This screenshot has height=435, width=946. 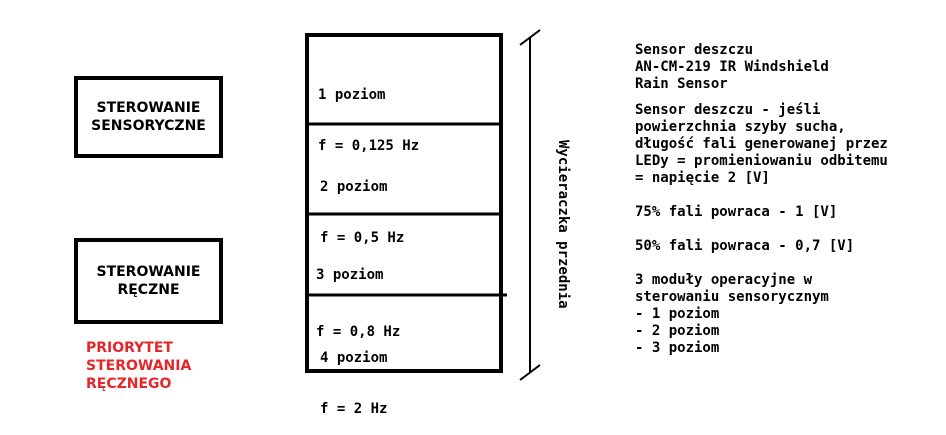 What do you see at coordinates (563, 224) in the screenshot?
I see `wiper-label: Wycieraczka przednia` at bounding box center [563, 224].